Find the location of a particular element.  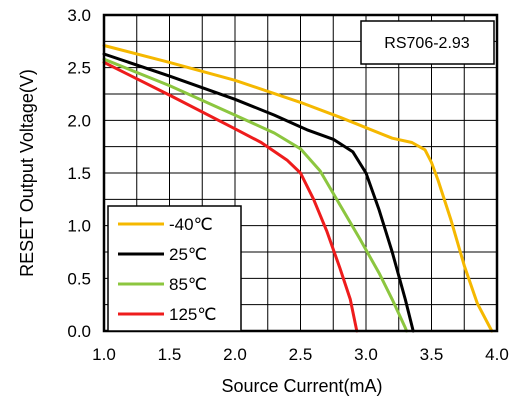

y-tick-label: 2.5 is located at coordinates (79, 68).